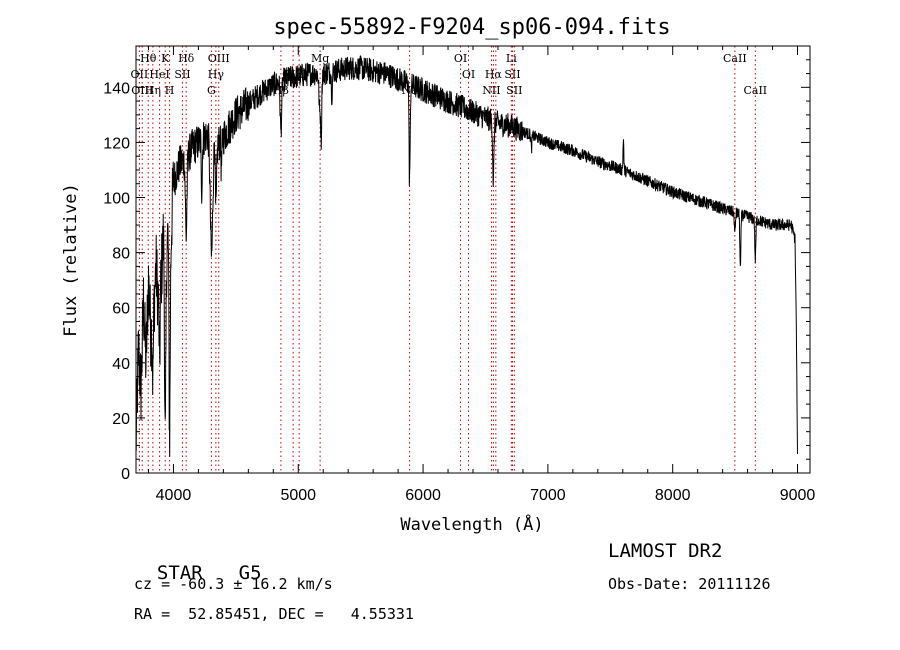 Image resolution: width=900 pixels, height=650 pixels. I want to click on x-tick-label: 5000, so click(298, 495).